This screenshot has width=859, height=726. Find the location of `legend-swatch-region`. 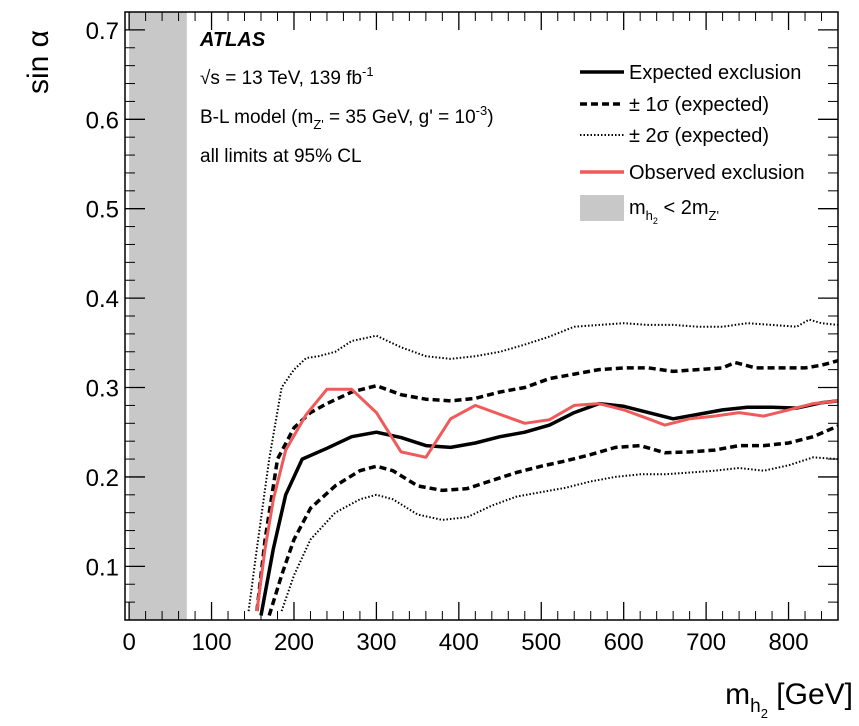

legend-swatch-region is located at coordinates (602, 208).